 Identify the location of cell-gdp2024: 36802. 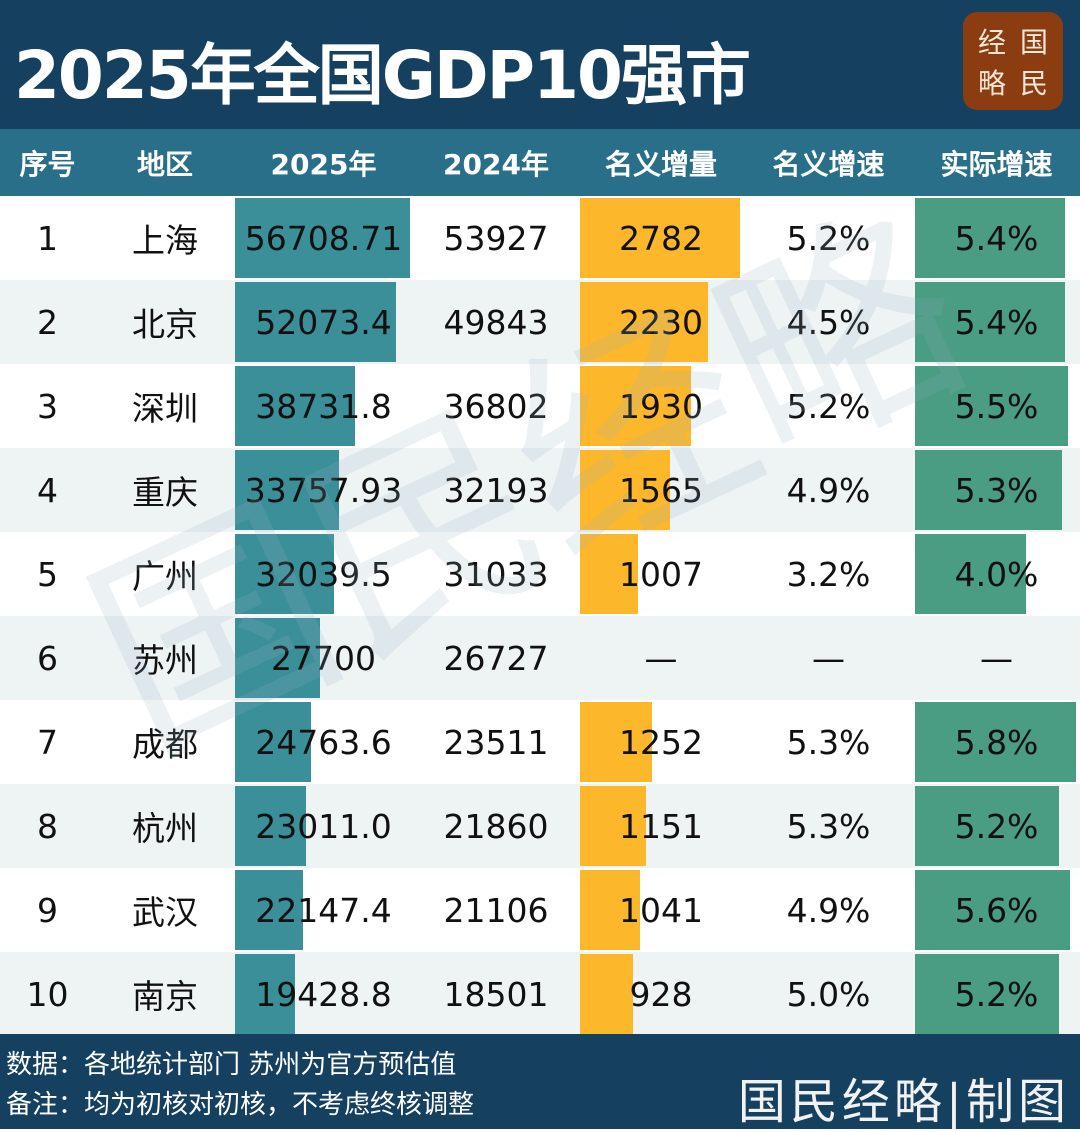
(496, 406).